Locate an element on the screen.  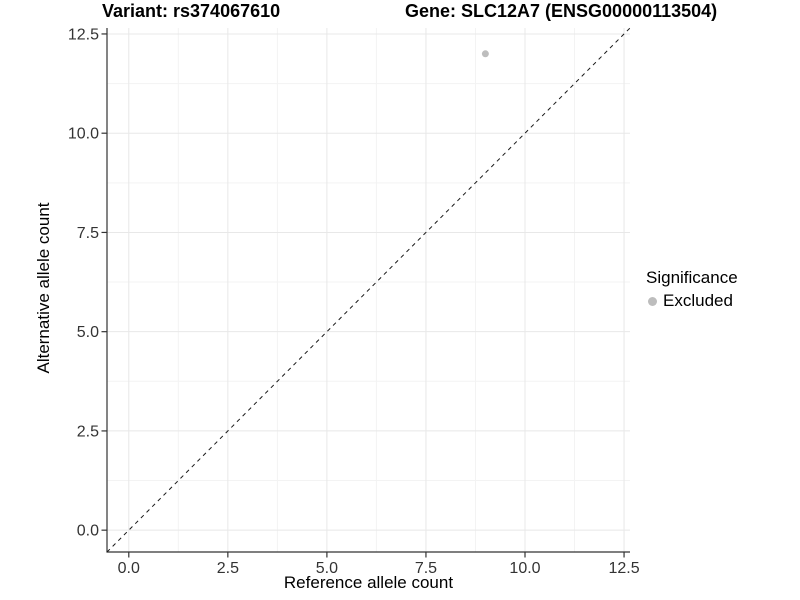
y-tick-label: 2.5 is located at coordinates (88, 431).